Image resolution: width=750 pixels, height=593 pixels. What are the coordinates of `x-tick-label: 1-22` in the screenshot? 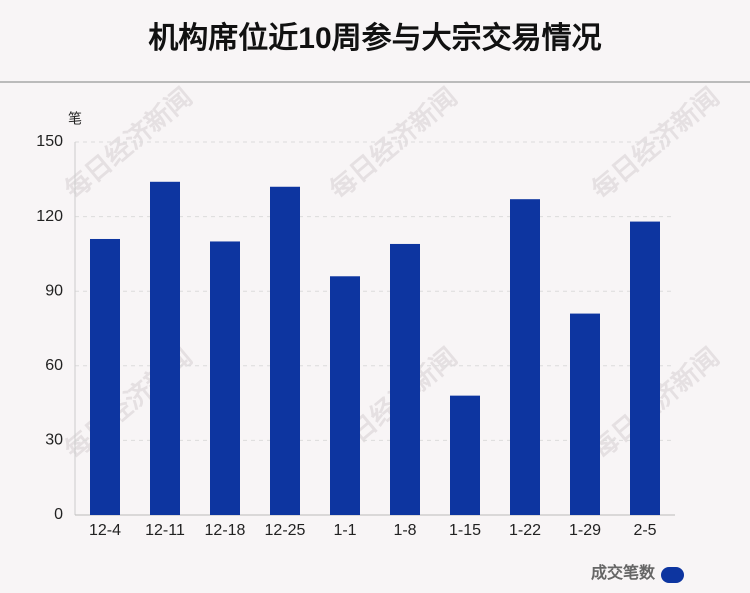 It's located at (525, 530).